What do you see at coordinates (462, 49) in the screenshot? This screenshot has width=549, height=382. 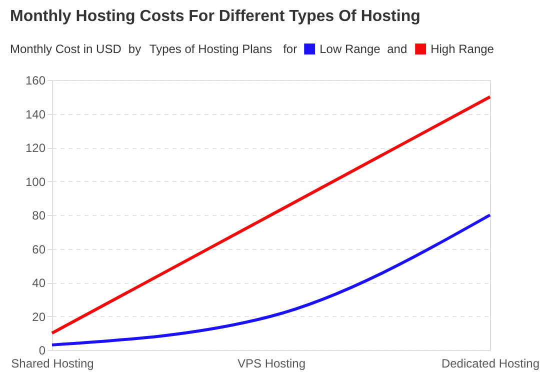 I see `legend-label: High Range` at bounding box center [462, 49].